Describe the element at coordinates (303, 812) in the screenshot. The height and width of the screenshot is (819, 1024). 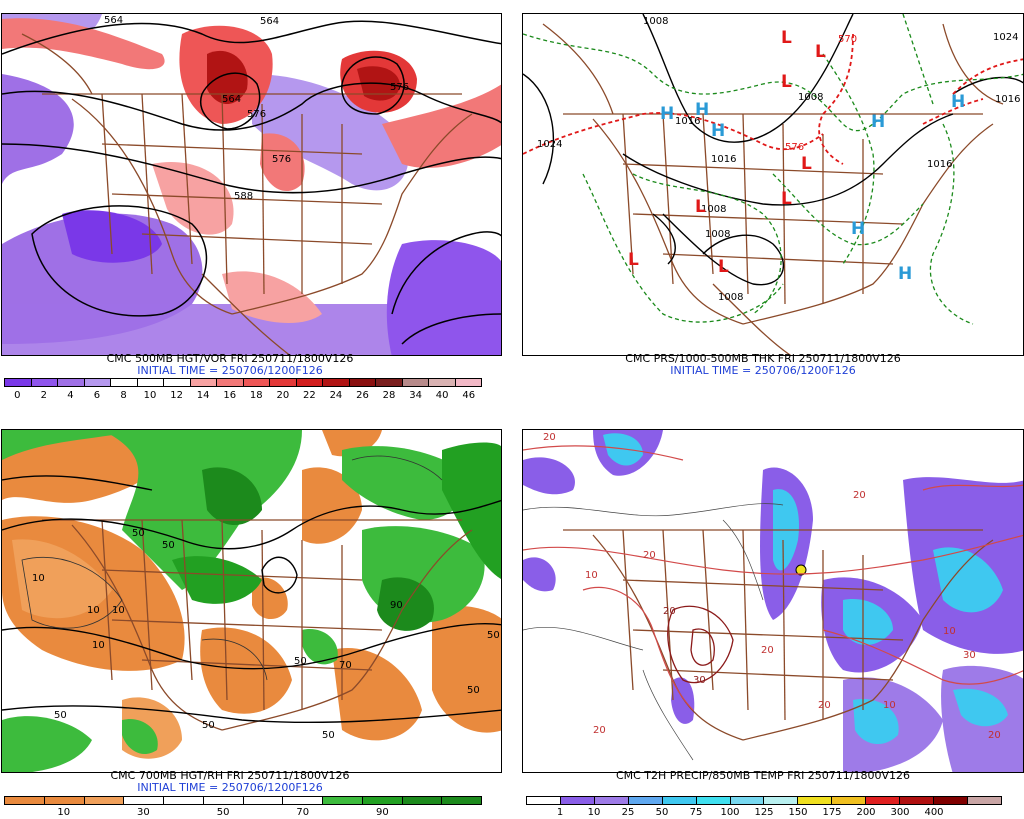
I see `colorbar-label: 70` at that location.